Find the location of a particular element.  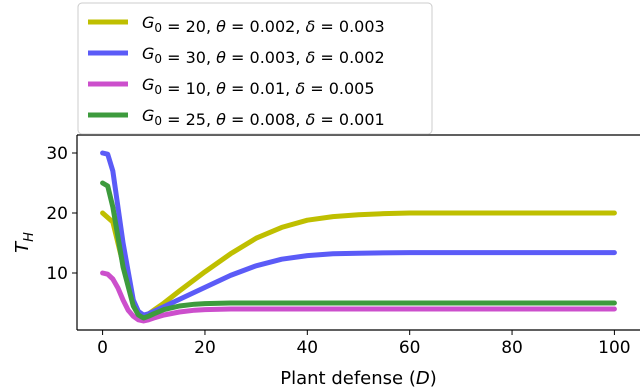

legend-label-4: G0 = 25, θ = 0.008, δ = 0.001 is located at coordinates (263, 117).